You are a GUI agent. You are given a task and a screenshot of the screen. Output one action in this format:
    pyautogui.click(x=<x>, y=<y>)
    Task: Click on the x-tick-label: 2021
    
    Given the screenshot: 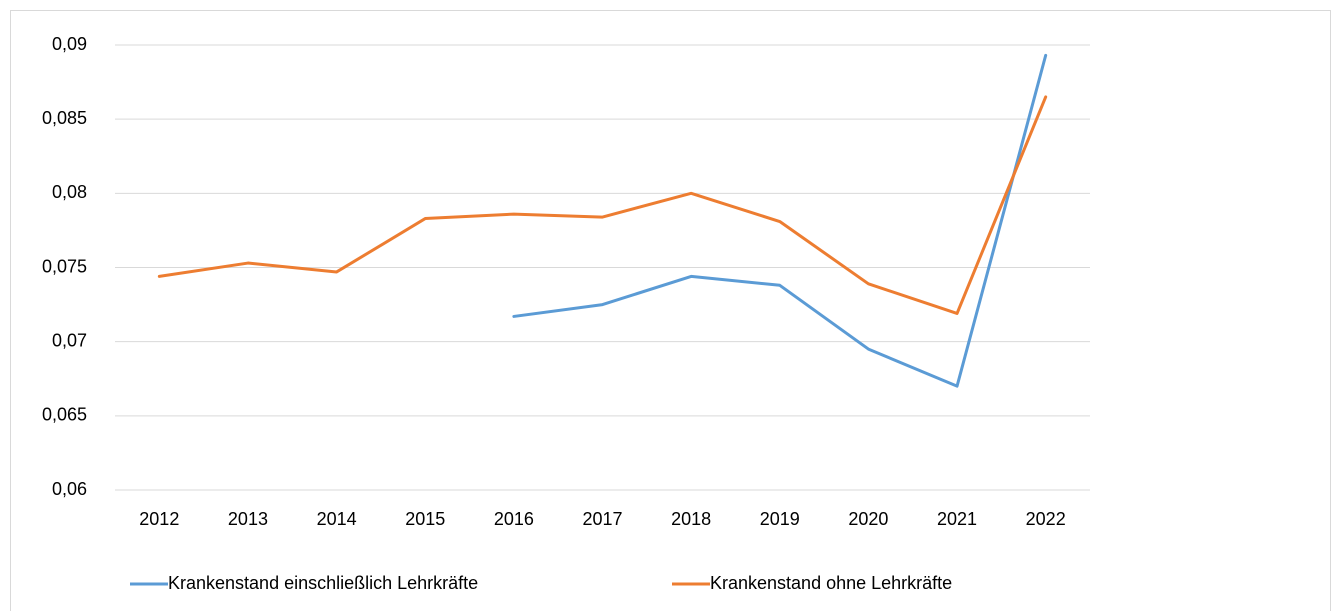 What is the action you would take?
    pyautogui.click(x=957, y=519)
    